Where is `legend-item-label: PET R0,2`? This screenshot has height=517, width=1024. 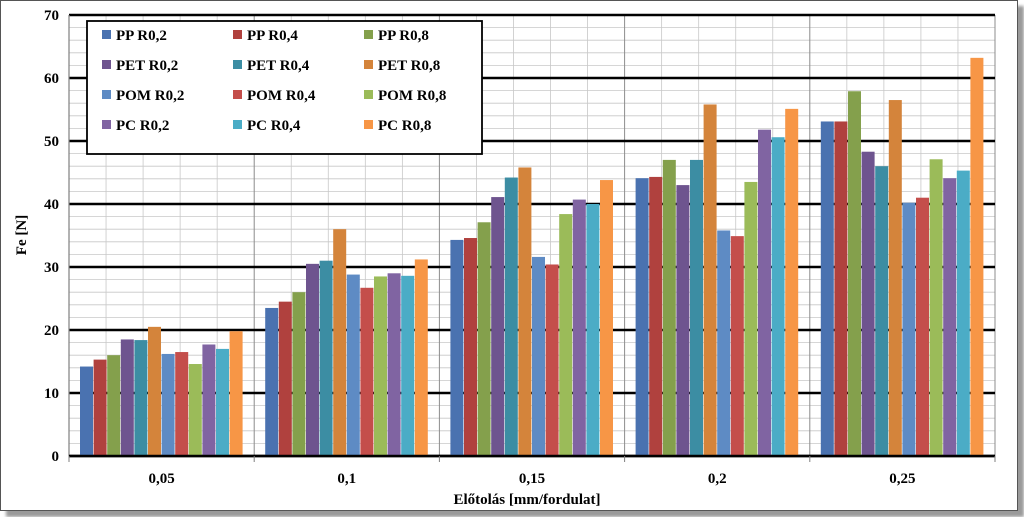 legend-item-label: PET R0,2 is located at coordinates (147, 66).